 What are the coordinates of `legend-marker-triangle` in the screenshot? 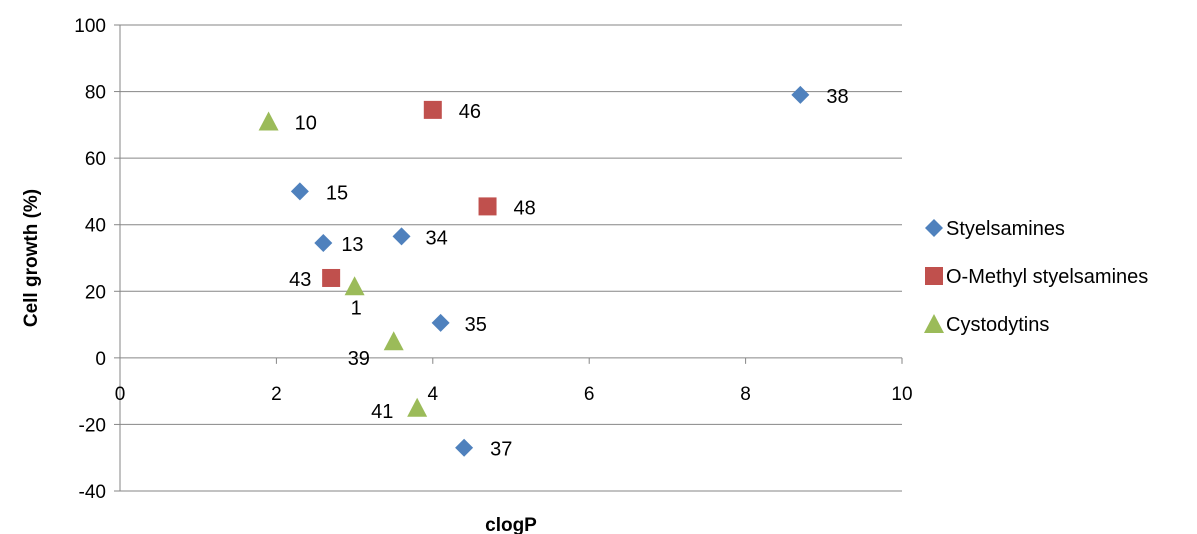 It's located at (934, 323).